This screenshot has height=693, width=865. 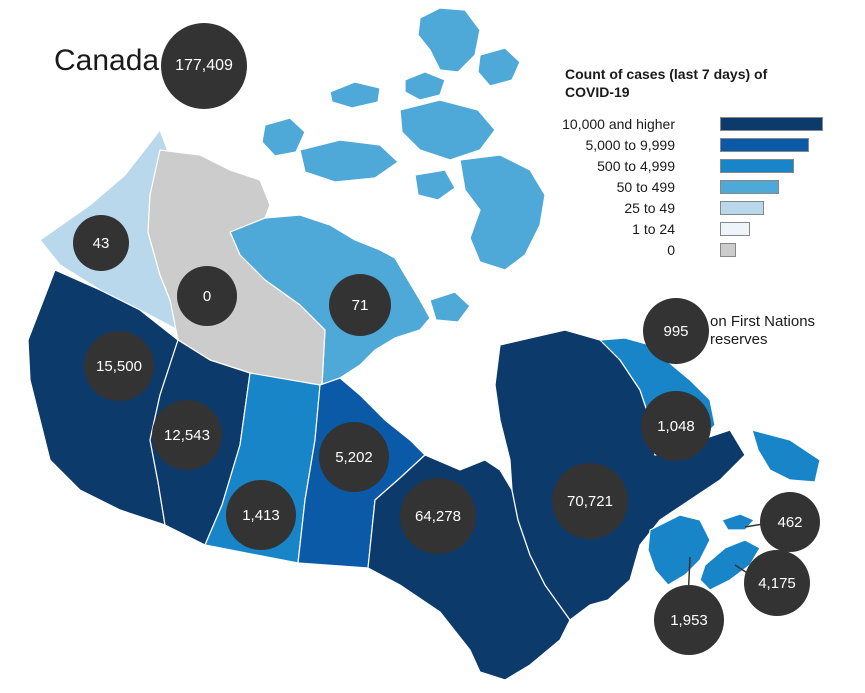 I want to click on value-bubble-ontario: 64,278, so click(x=438, y=516).